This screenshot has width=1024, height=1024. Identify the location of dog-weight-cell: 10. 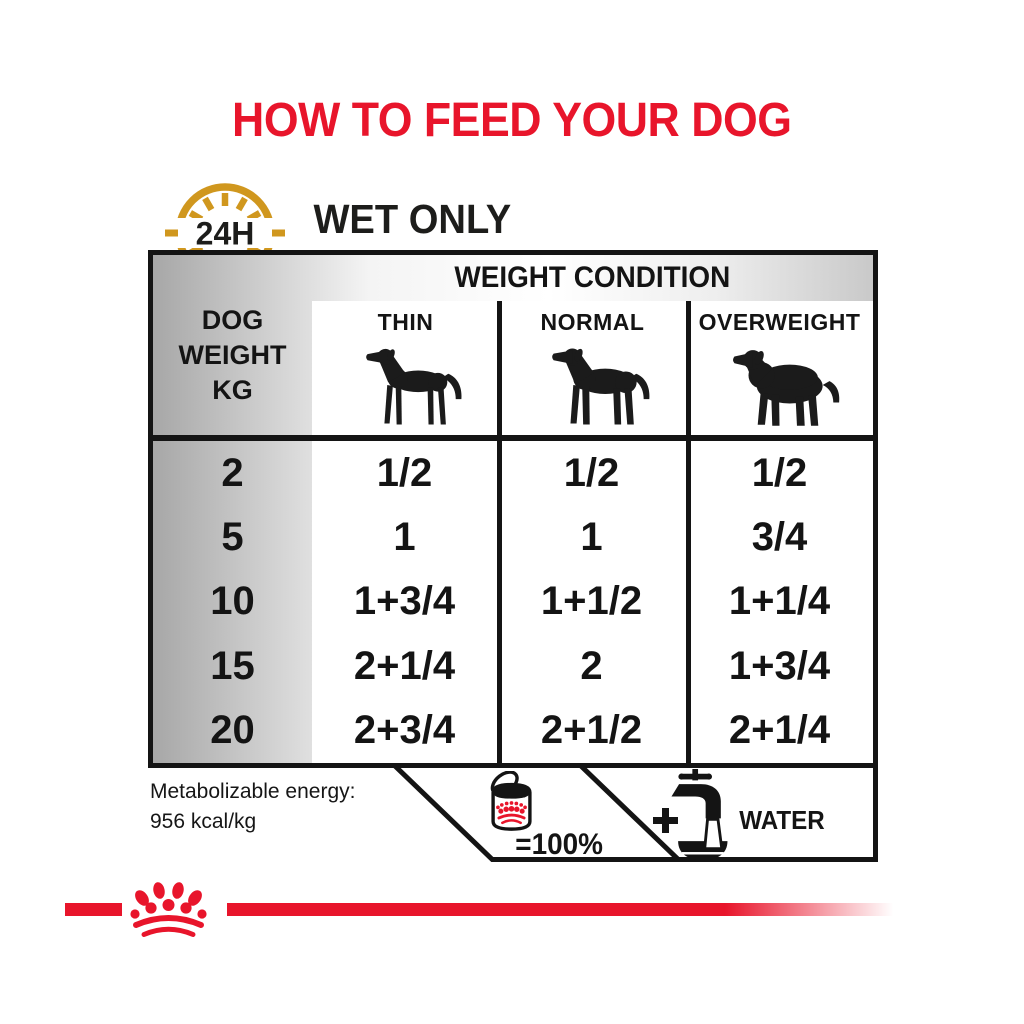
(232, 601).